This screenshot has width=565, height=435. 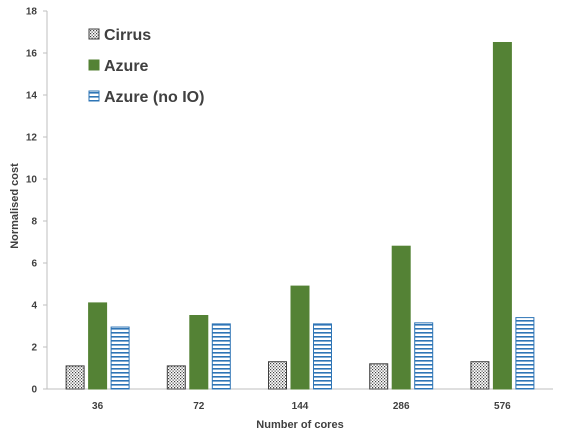 I want to click on y-axis-title: Normalised cost, so click(x=15, y=206).